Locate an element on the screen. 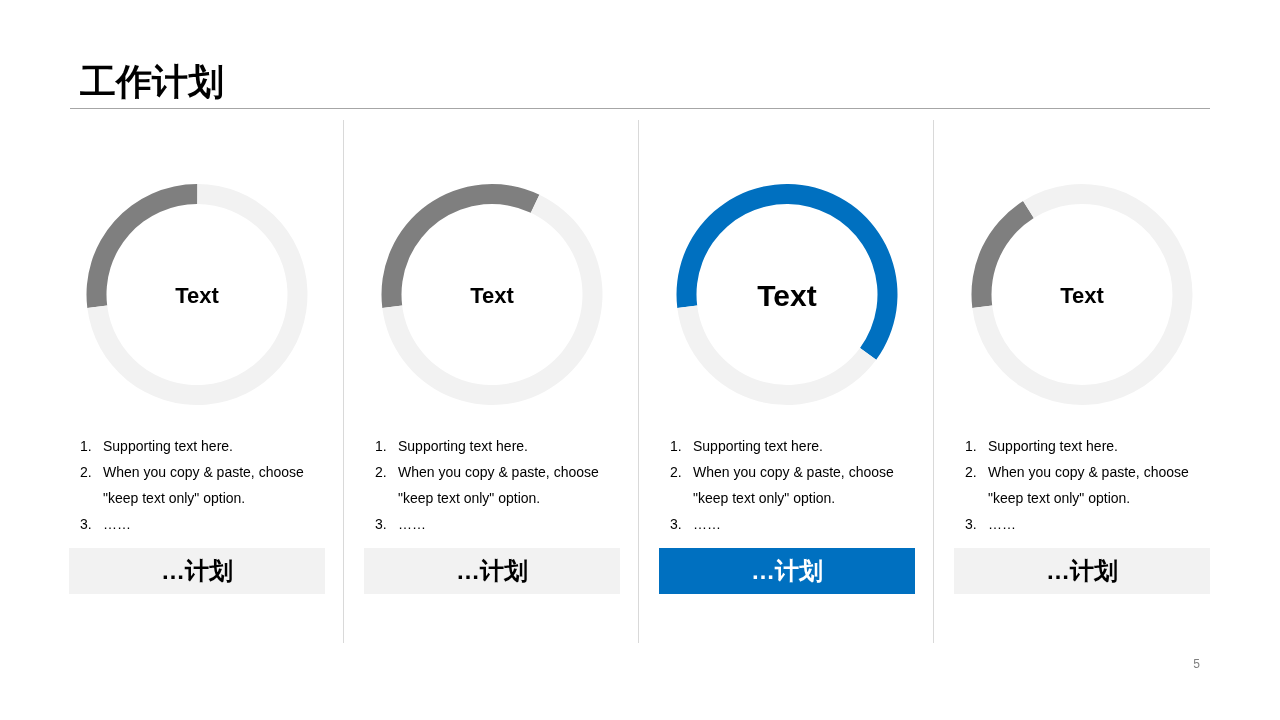  text: 工作计划 is located at coordinates (152, 81).